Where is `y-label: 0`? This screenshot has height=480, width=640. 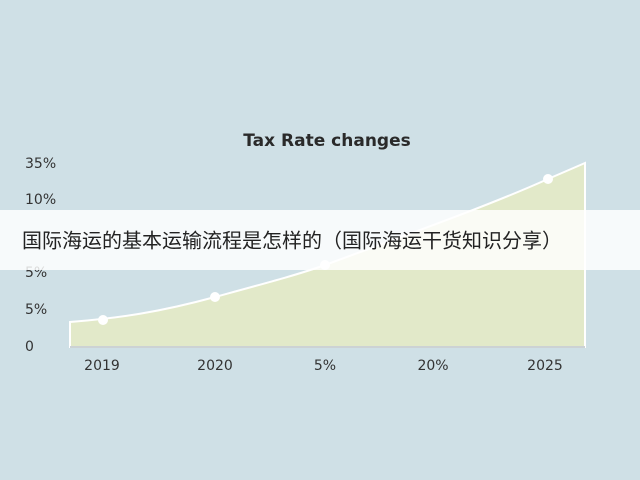
y-label: 0 is located at coordinates (29, 347).